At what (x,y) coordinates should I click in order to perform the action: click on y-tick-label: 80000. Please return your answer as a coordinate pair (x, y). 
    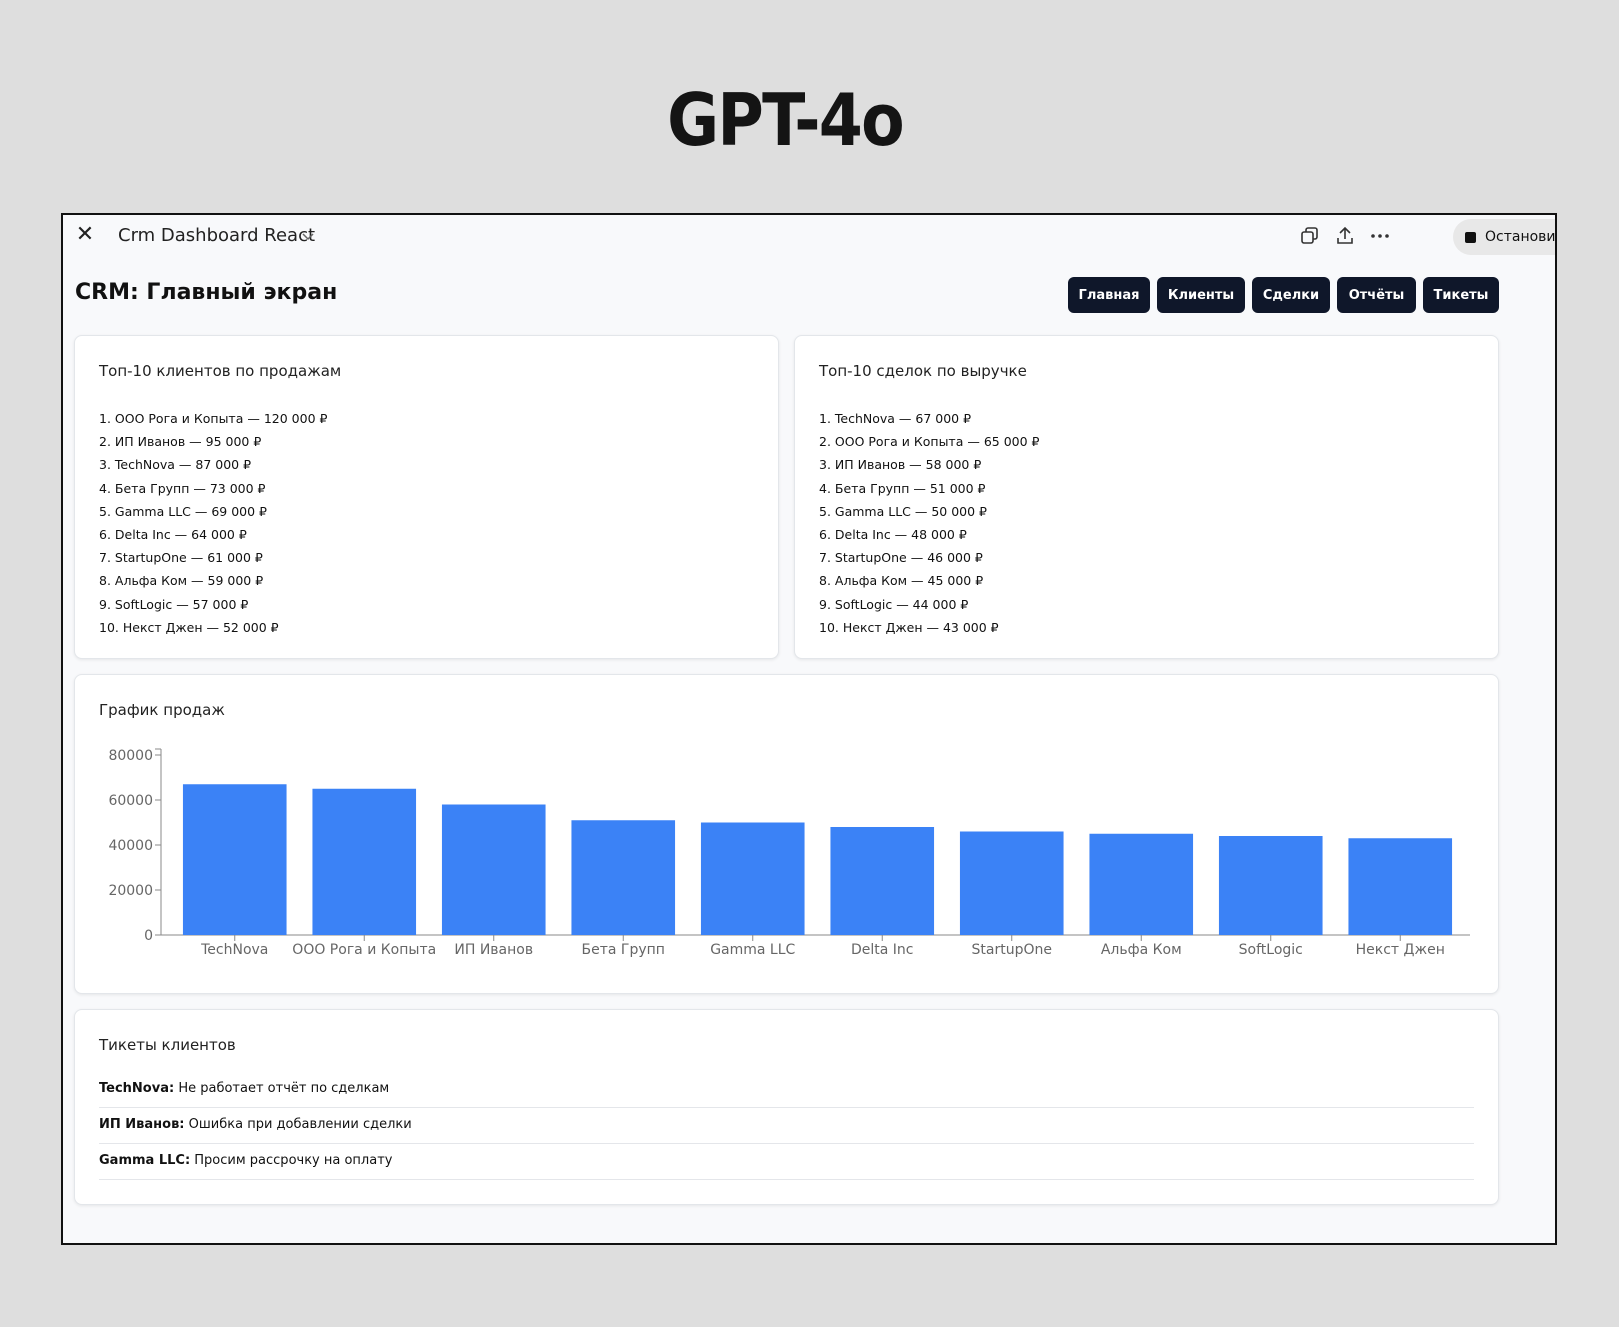
    Looking at the image, I should click on (130, 756).